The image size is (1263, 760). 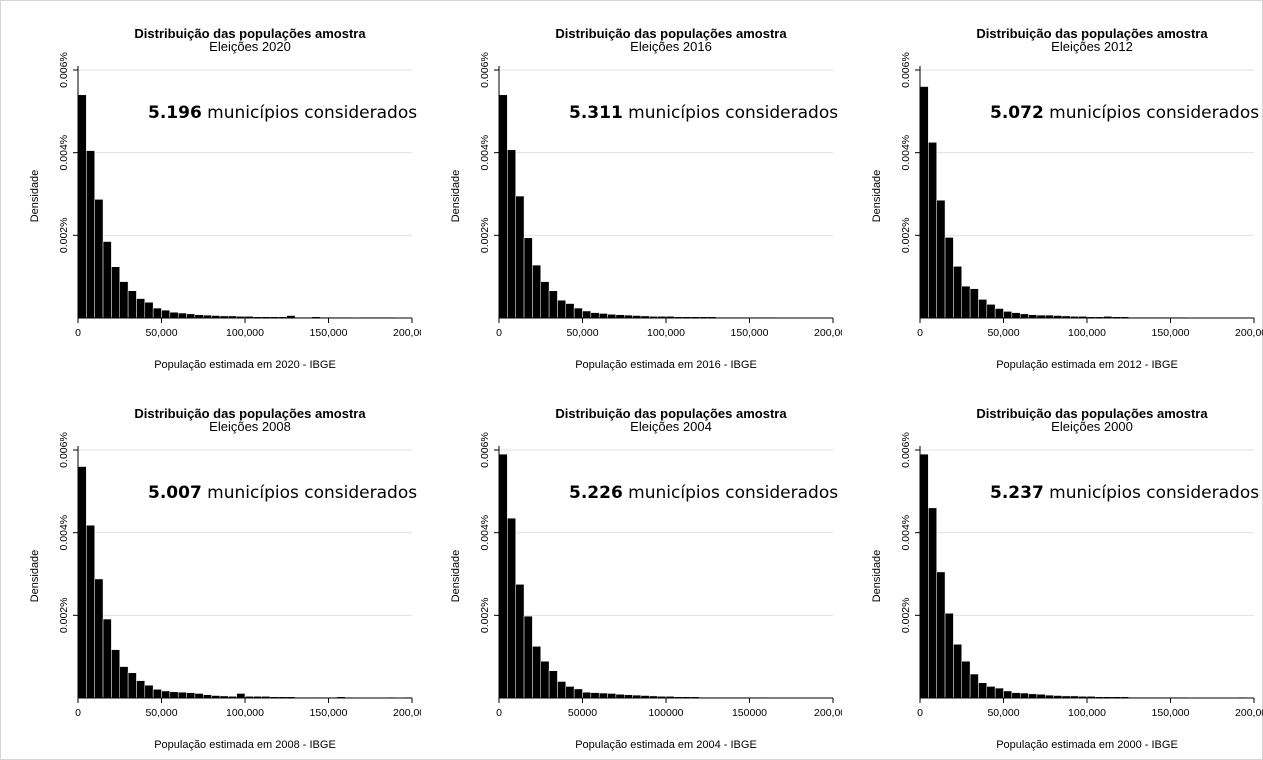 I want to click on annotation-text: 5.237 municípios considerados, so click(x=1124, y=493).